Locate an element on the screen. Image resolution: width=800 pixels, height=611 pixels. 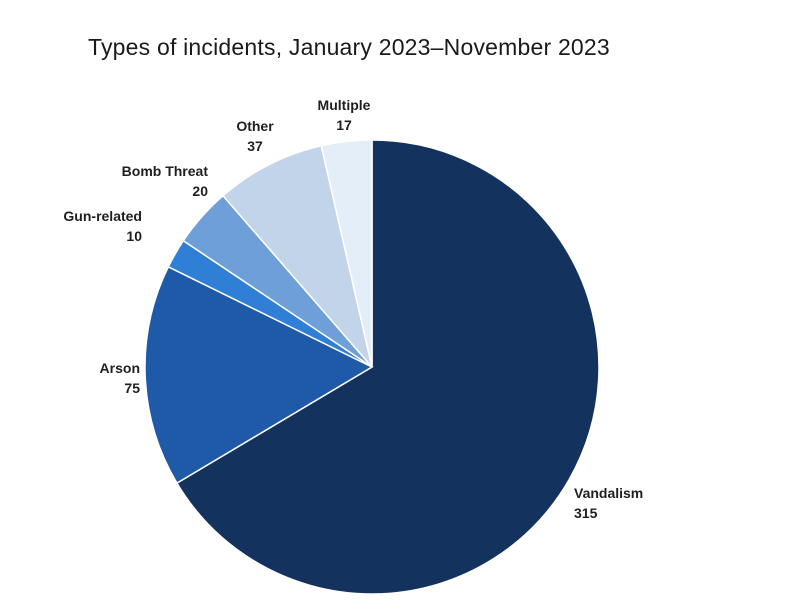
slice-label-vandalism: Vandalism 315 is located at coordinates (608, 503).